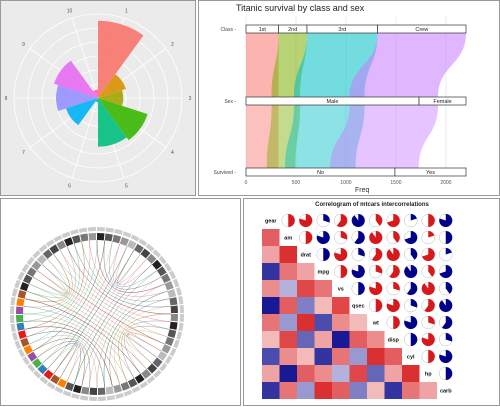  Describe the element at coordinates (395, 183) in the screenshot. I see `alluvial-x-tick: 1500` at that location.